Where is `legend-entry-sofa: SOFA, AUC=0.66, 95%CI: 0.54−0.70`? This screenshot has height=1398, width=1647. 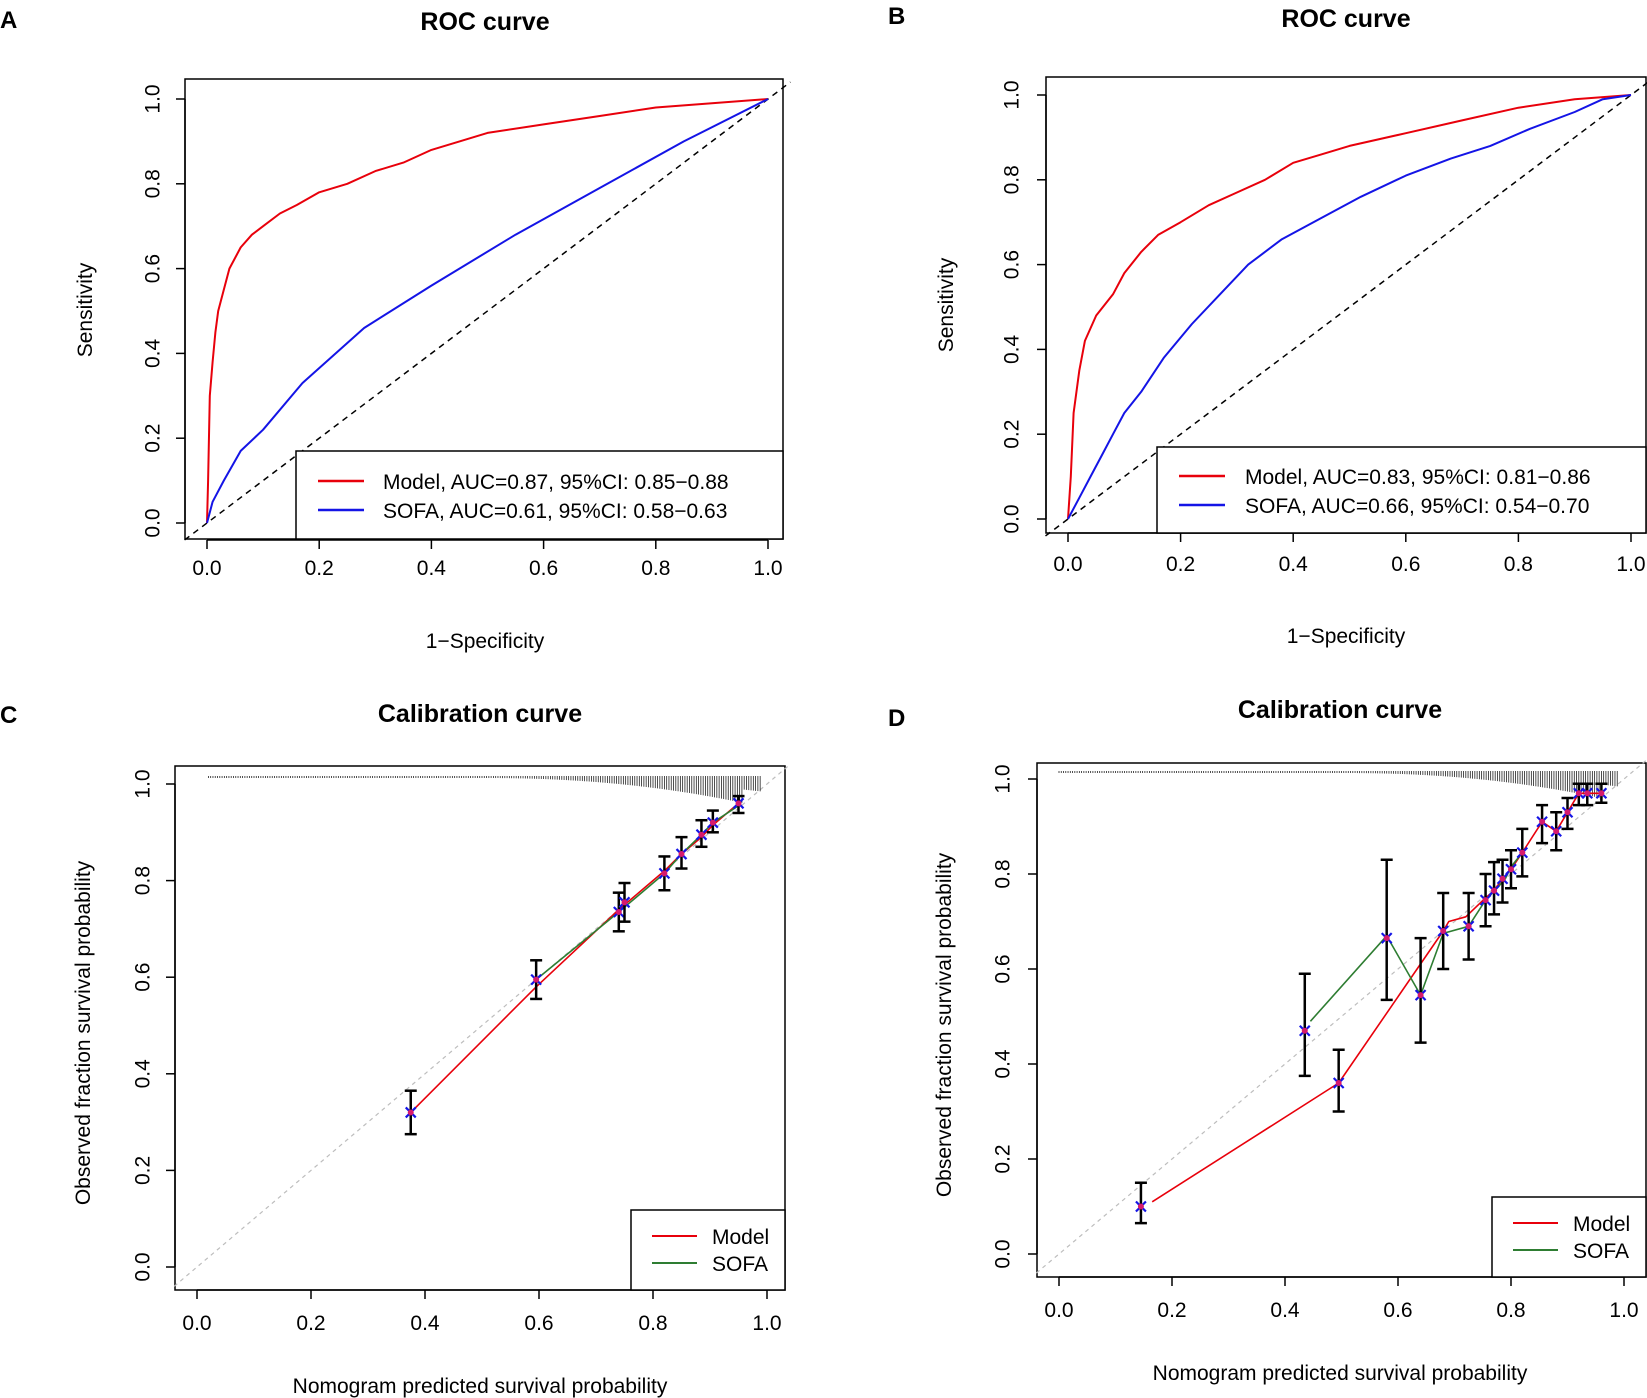 legend-entry-sofa: SOFA, AUC=0.66, 95%CI: 0.54−0.70 is located at coordinates (1417, 506).